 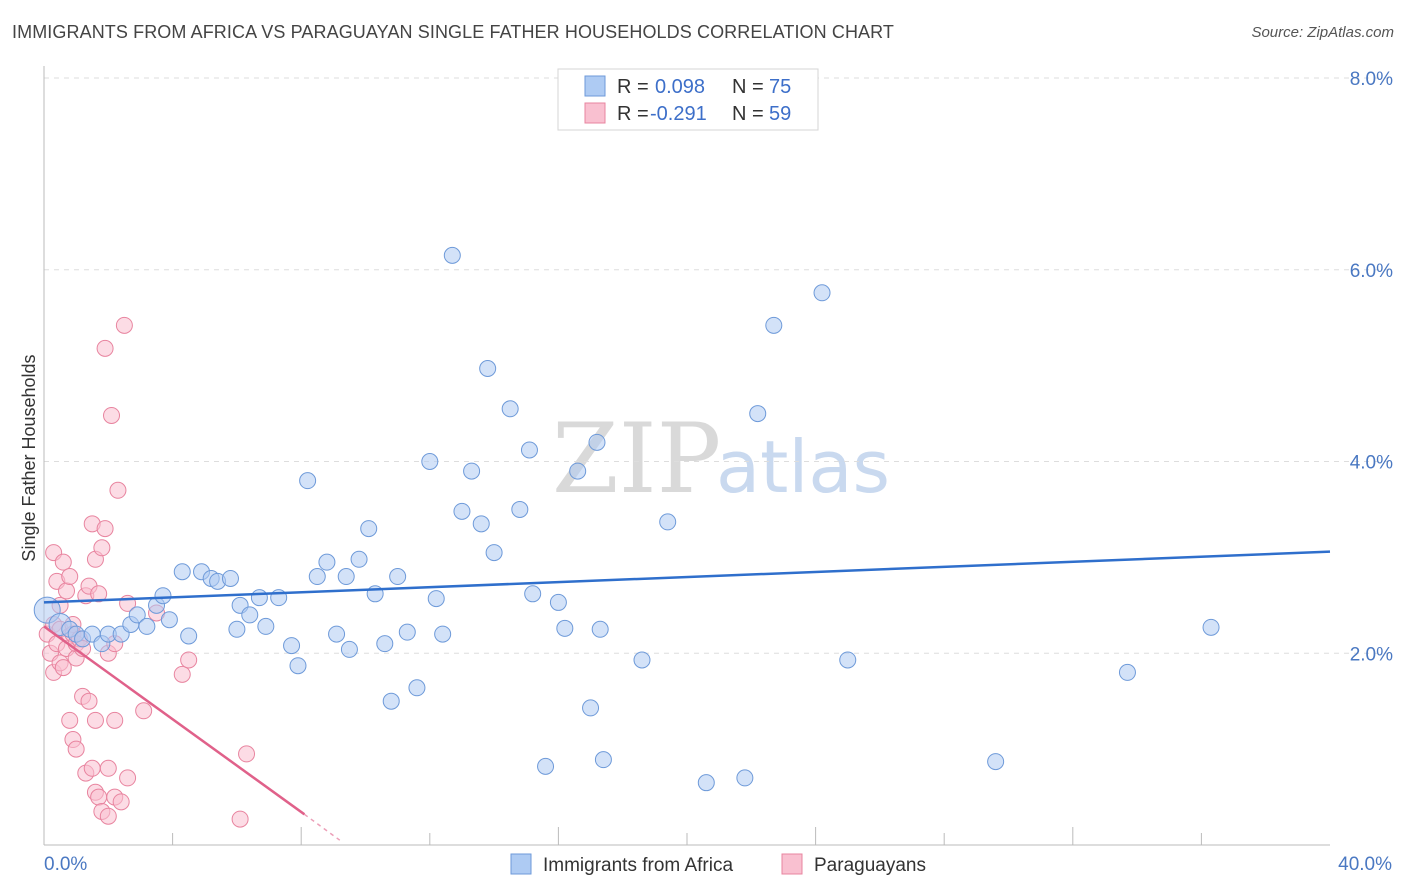 I want to click on legend-n-label-paraguayans: N =, so click(x=748, y=114).